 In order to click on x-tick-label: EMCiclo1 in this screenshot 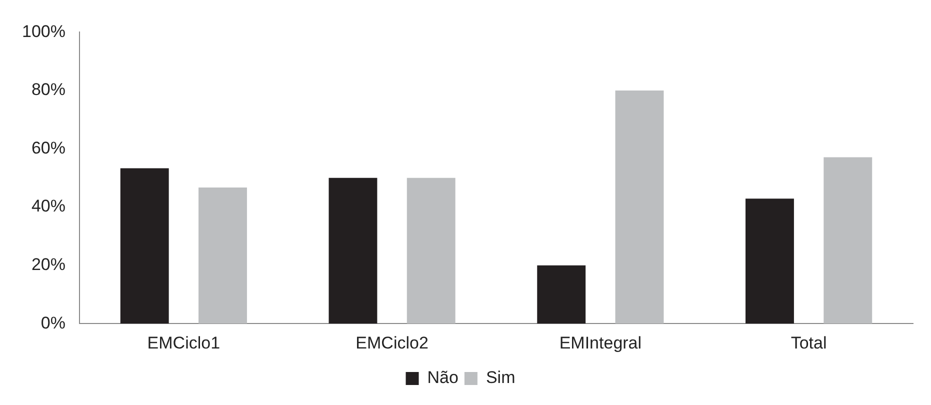, I will do `click(183, 342)`.